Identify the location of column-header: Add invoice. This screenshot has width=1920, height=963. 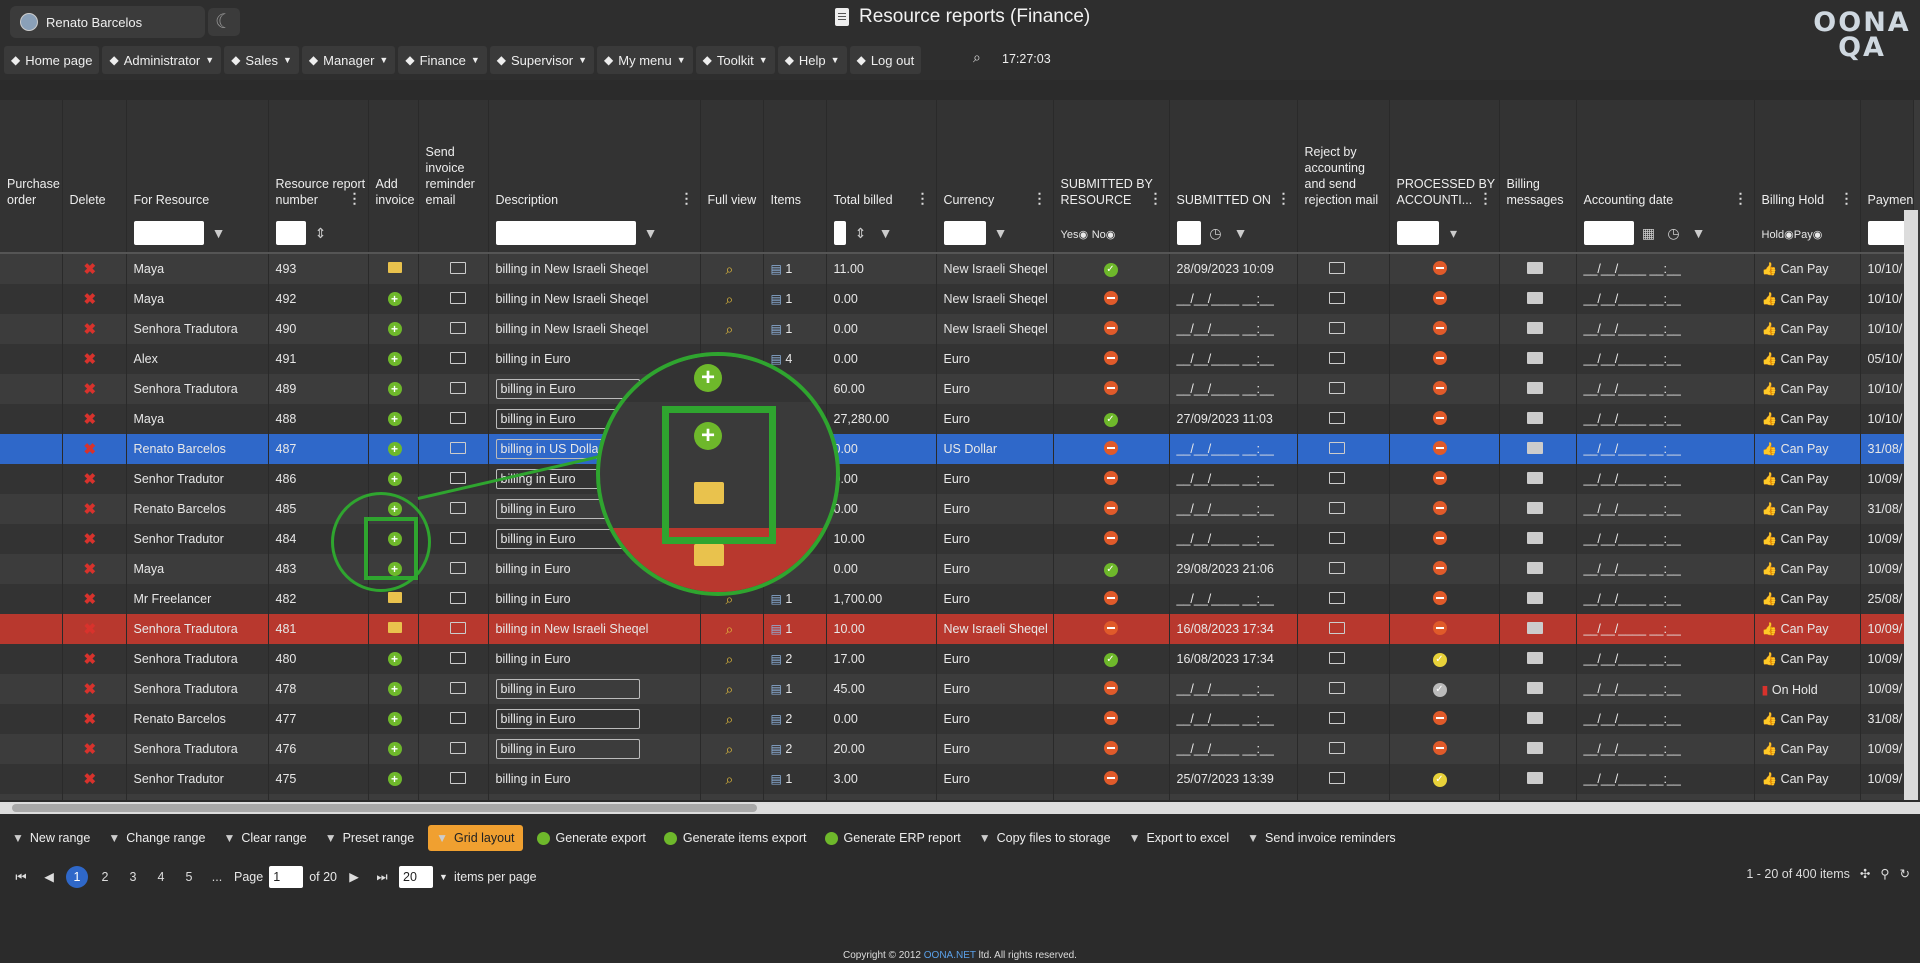
(393, 157).